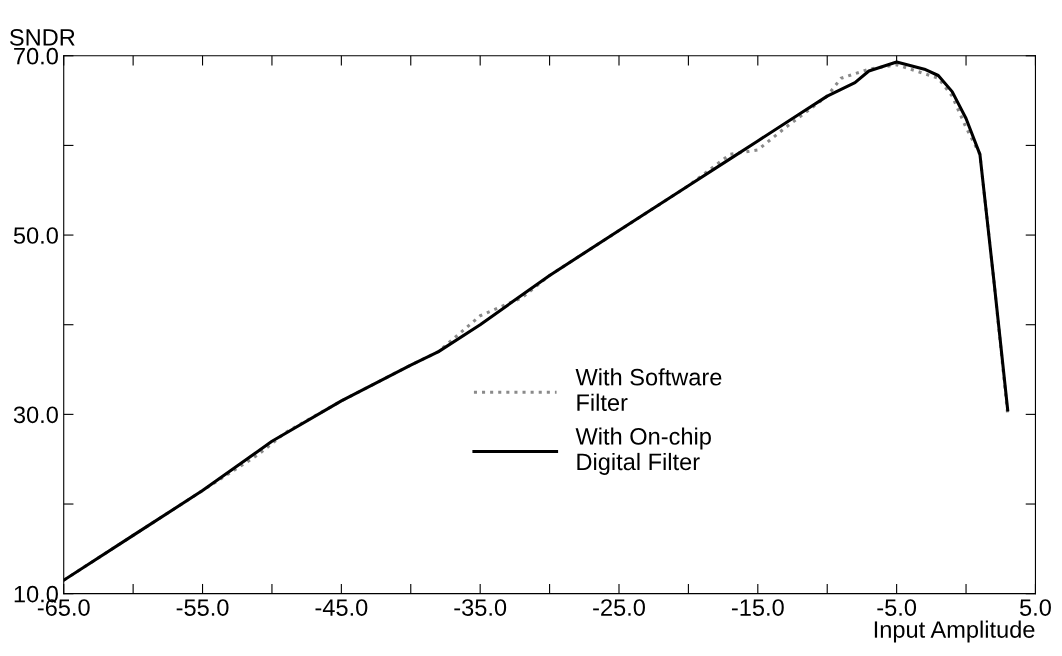 Image resolution: width=1062 pixels, height=656 pixels. What do you see at coordinates (619, 607) in the screenshot?
I see `x-tick-label: -25.0` at bounding box center [619, 607].